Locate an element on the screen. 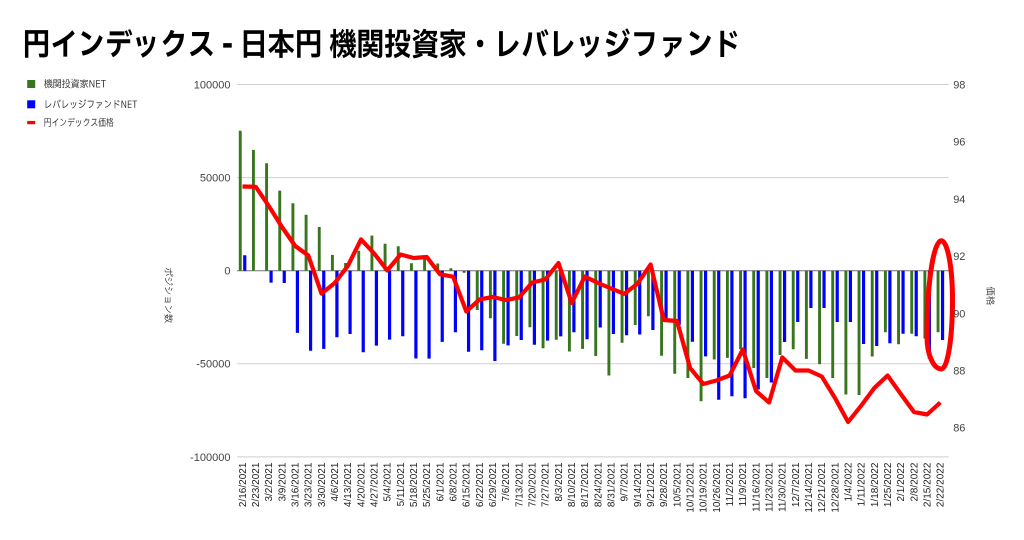 Image resolution: width=1024 pixels, height=540 pixels. svg-text: 92 is located at coordinates (959, 257).